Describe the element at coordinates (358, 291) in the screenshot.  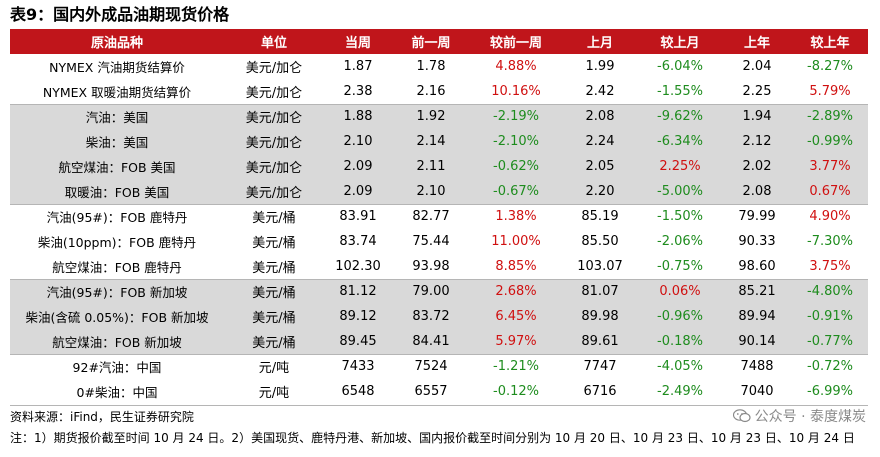
I see `cell-current-week: 81.12` at that location.